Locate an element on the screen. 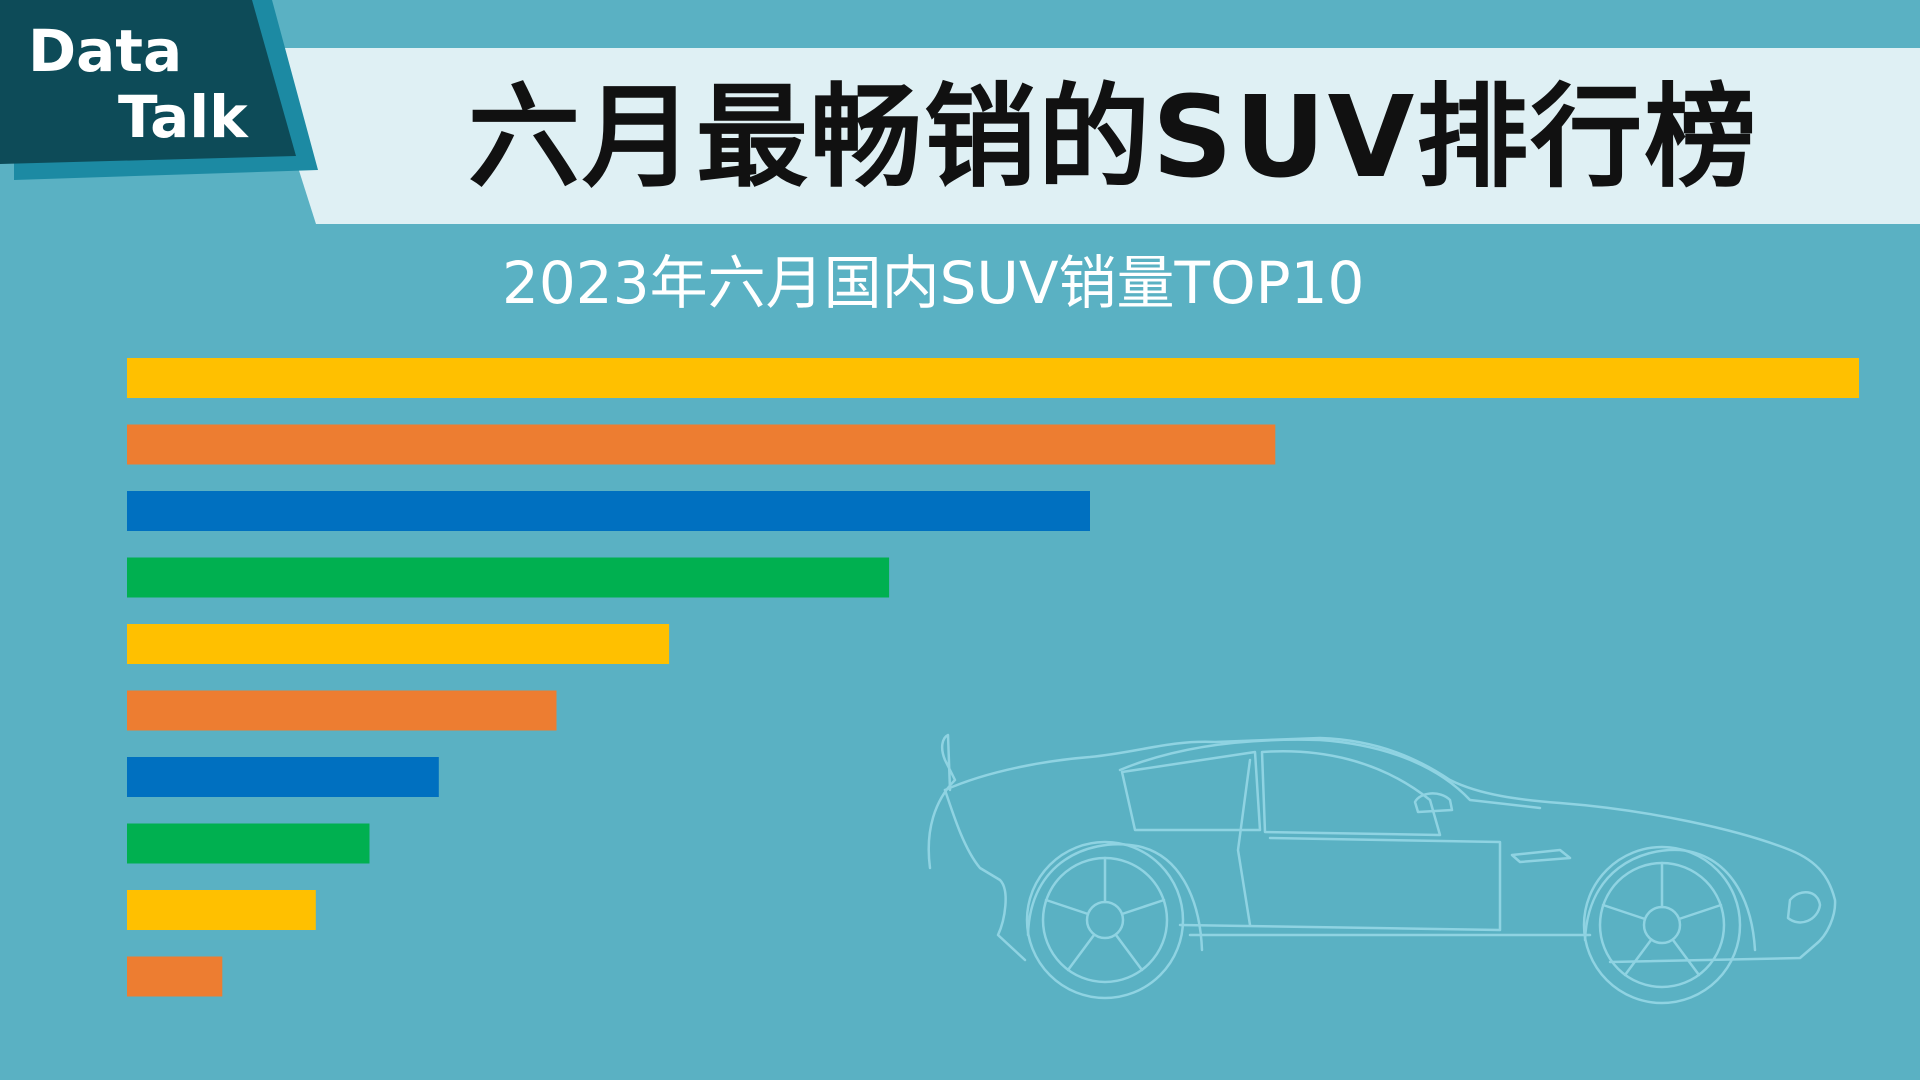 The height and width of the screenshot is (1080, 1920). car-body-outline is located at coordinates (1382, 848).